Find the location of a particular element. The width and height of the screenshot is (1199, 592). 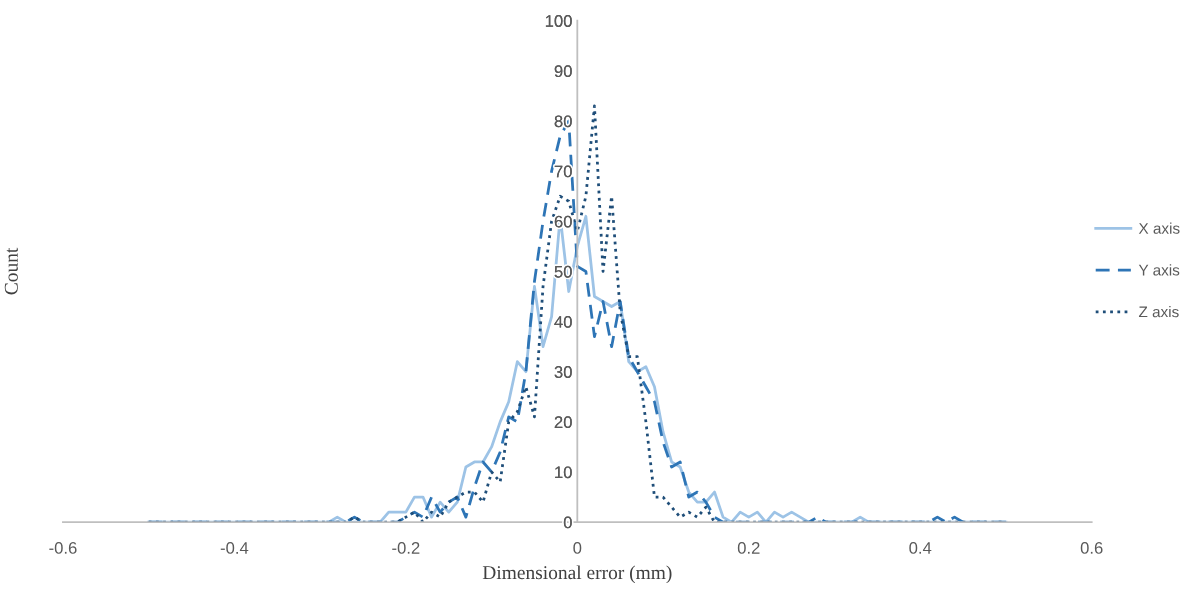

y-tick-label: 20 is located at coordinates (563, 422).